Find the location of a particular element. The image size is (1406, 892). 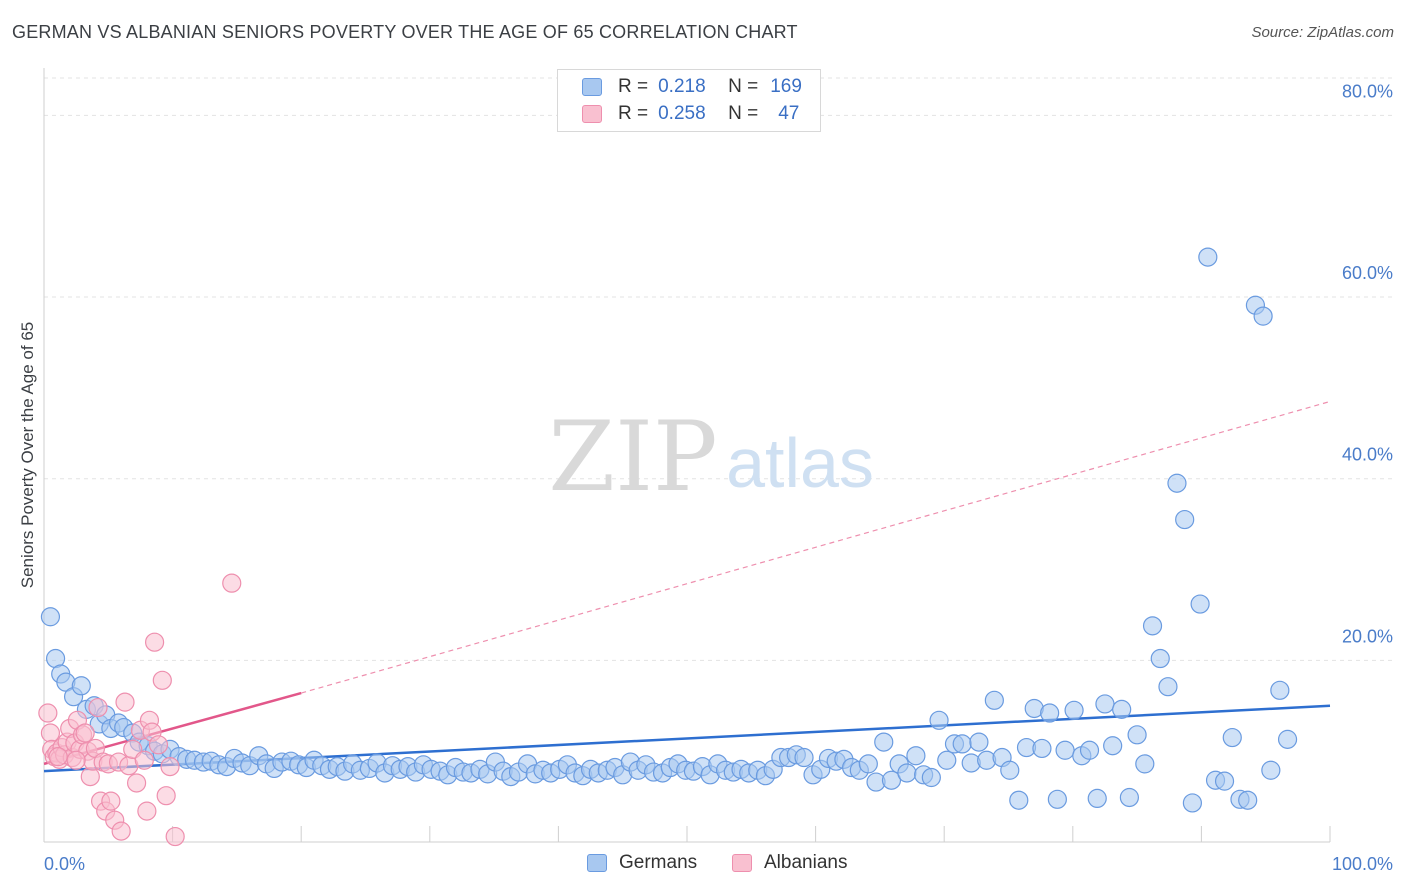

albanians-legend-swatch is located at coordinates (742, 863).